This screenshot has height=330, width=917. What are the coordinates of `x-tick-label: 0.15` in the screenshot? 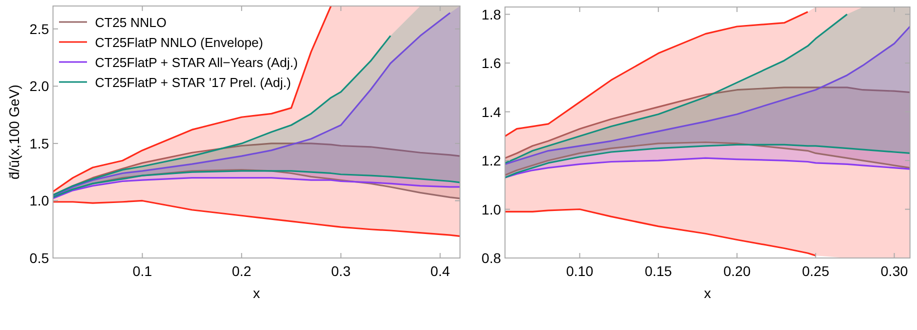 It's located at (658, 271).